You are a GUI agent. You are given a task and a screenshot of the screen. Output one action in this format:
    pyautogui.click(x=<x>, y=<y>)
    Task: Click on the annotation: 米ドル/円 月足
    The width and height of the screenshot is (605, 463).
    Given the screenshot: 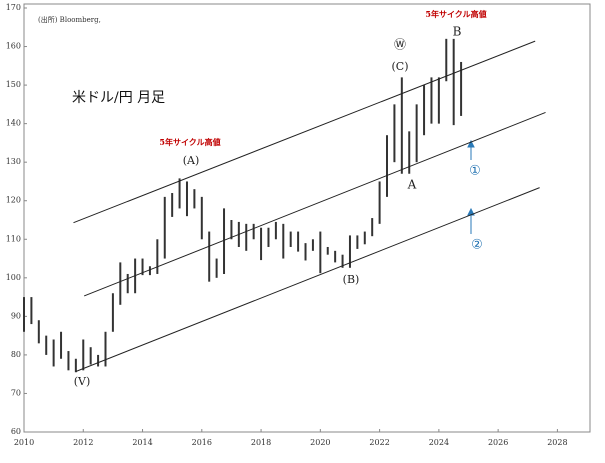 What is the action you would take?
    pyautogui.click(x=118, y=98)
    